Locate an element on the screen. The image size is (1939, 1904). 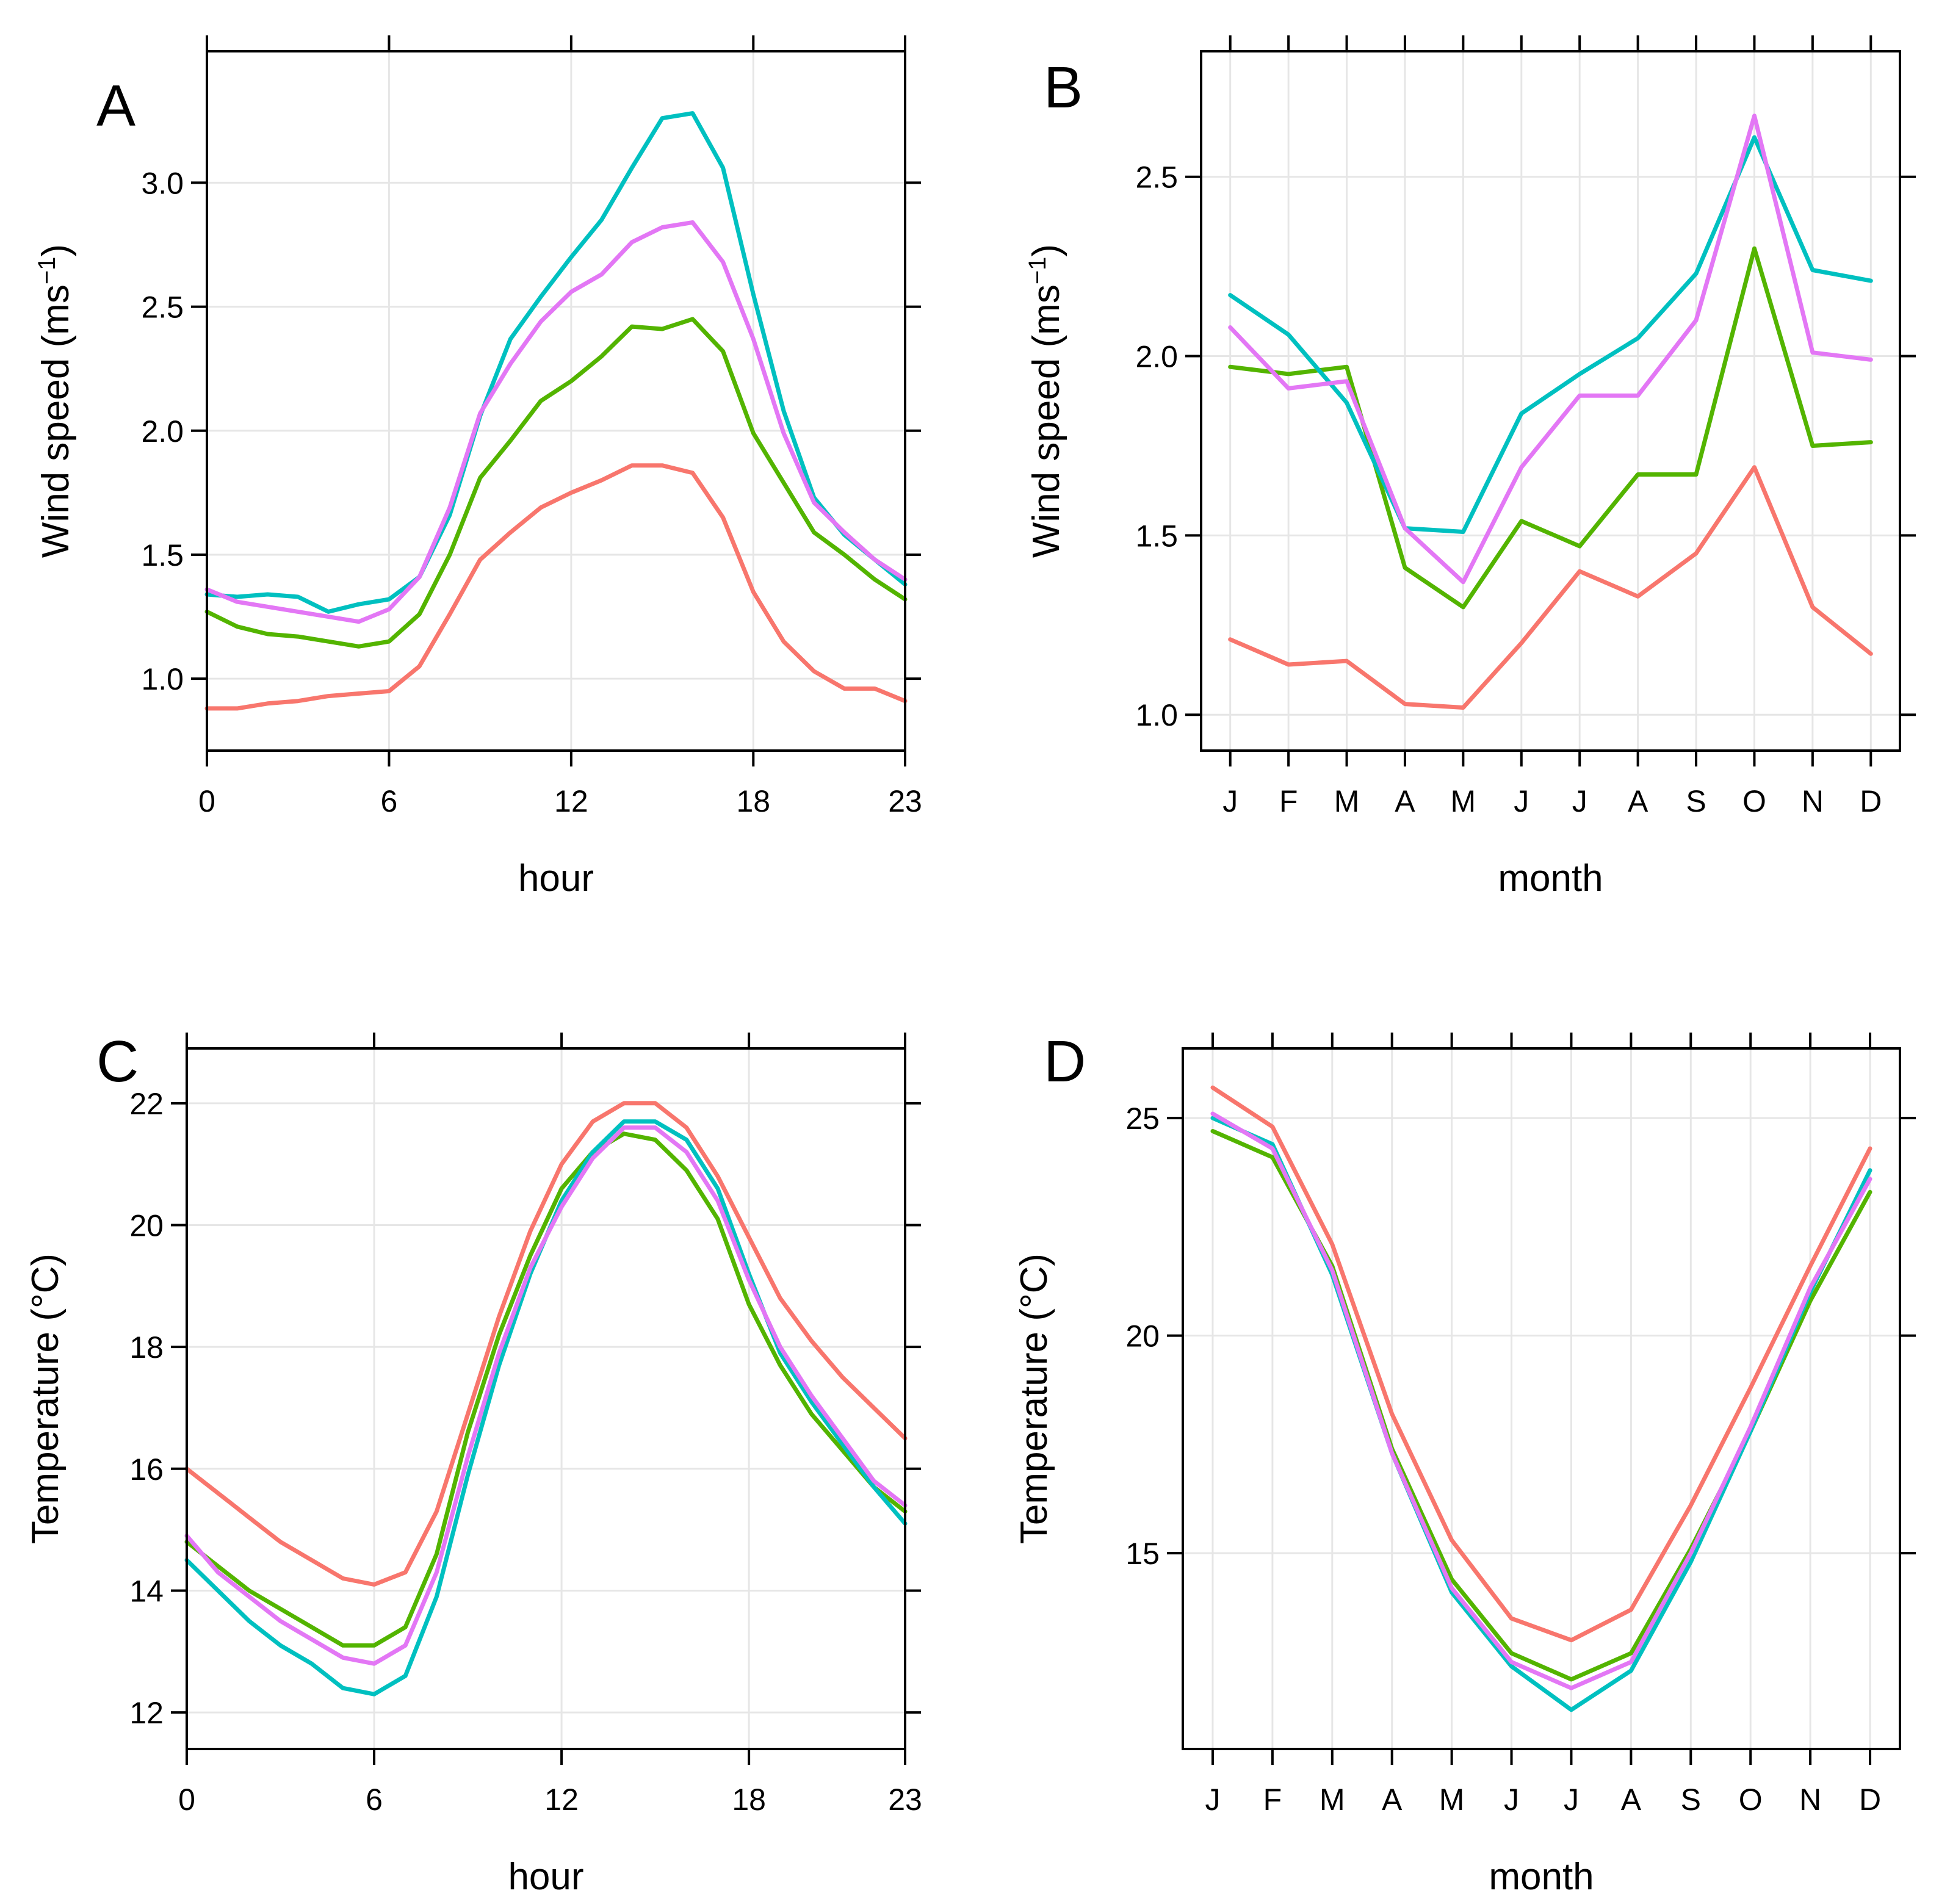
panel-d-series-violet-line is located at coordinates (1541, 1400).